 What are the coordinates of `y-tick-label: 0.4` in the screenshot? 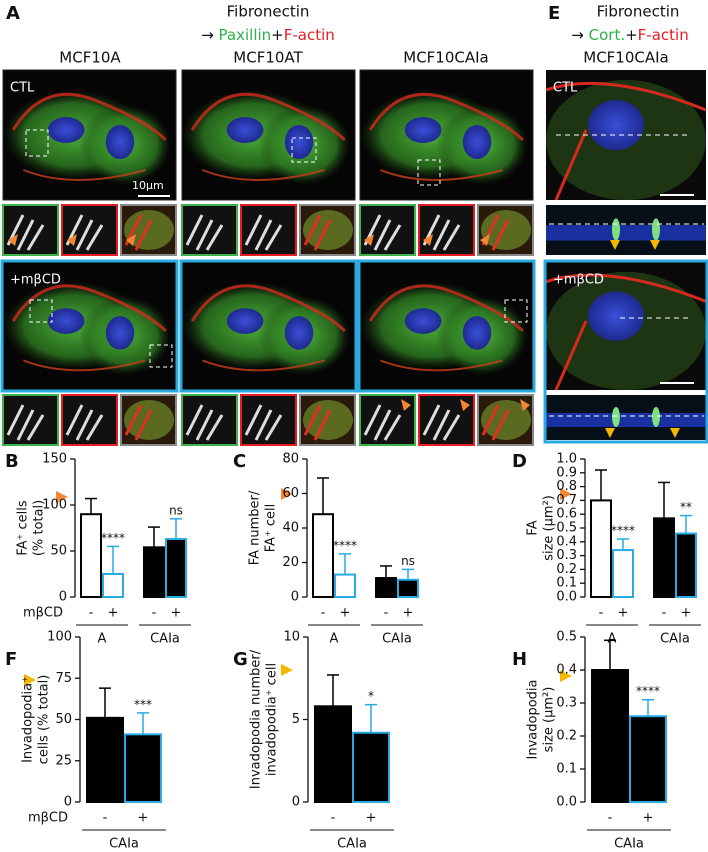 It's located at (566, 541).